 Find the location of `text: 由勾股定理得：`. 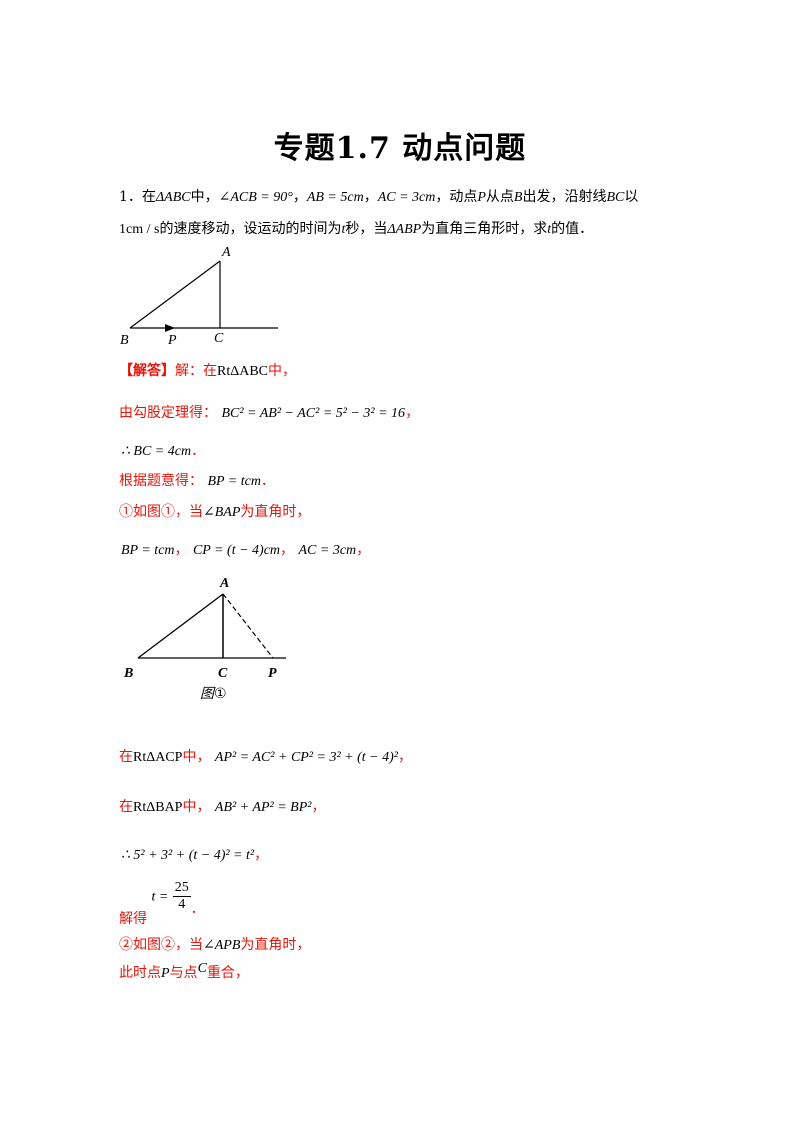

text: 由勾股定理得： is located at coordinates (168, 413).